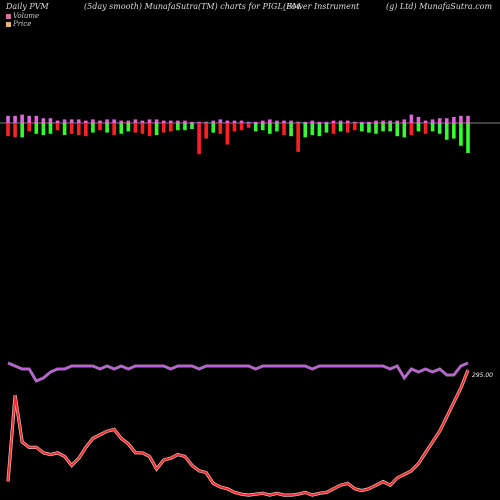 The height and width of the screenshot is (500, 500). I want to click on legend-price-swatch, so click(8, 24).